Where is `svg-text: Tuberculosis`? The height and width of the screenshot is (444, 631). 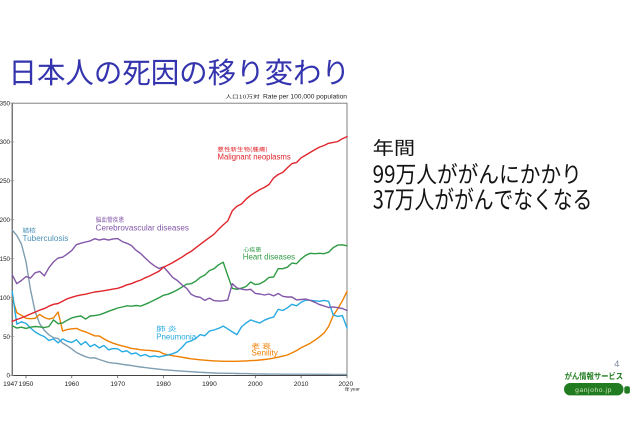
svg-text: Tuberculosis is located at coordinates (46, 238).